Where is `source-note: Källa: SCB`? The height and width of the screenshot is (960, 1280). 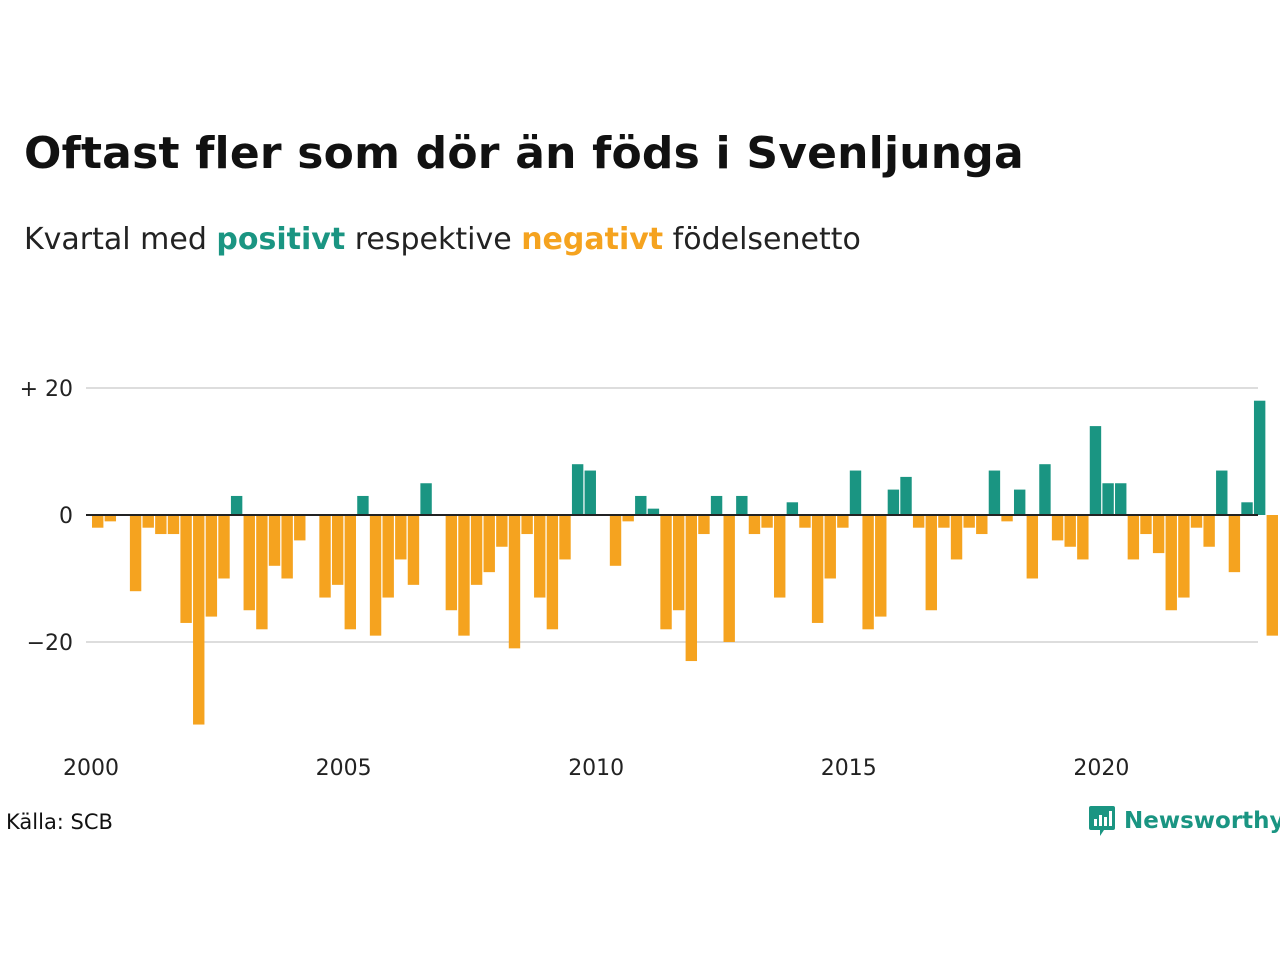
source-note: Källa: SCB is located at coordinates (59, 822).